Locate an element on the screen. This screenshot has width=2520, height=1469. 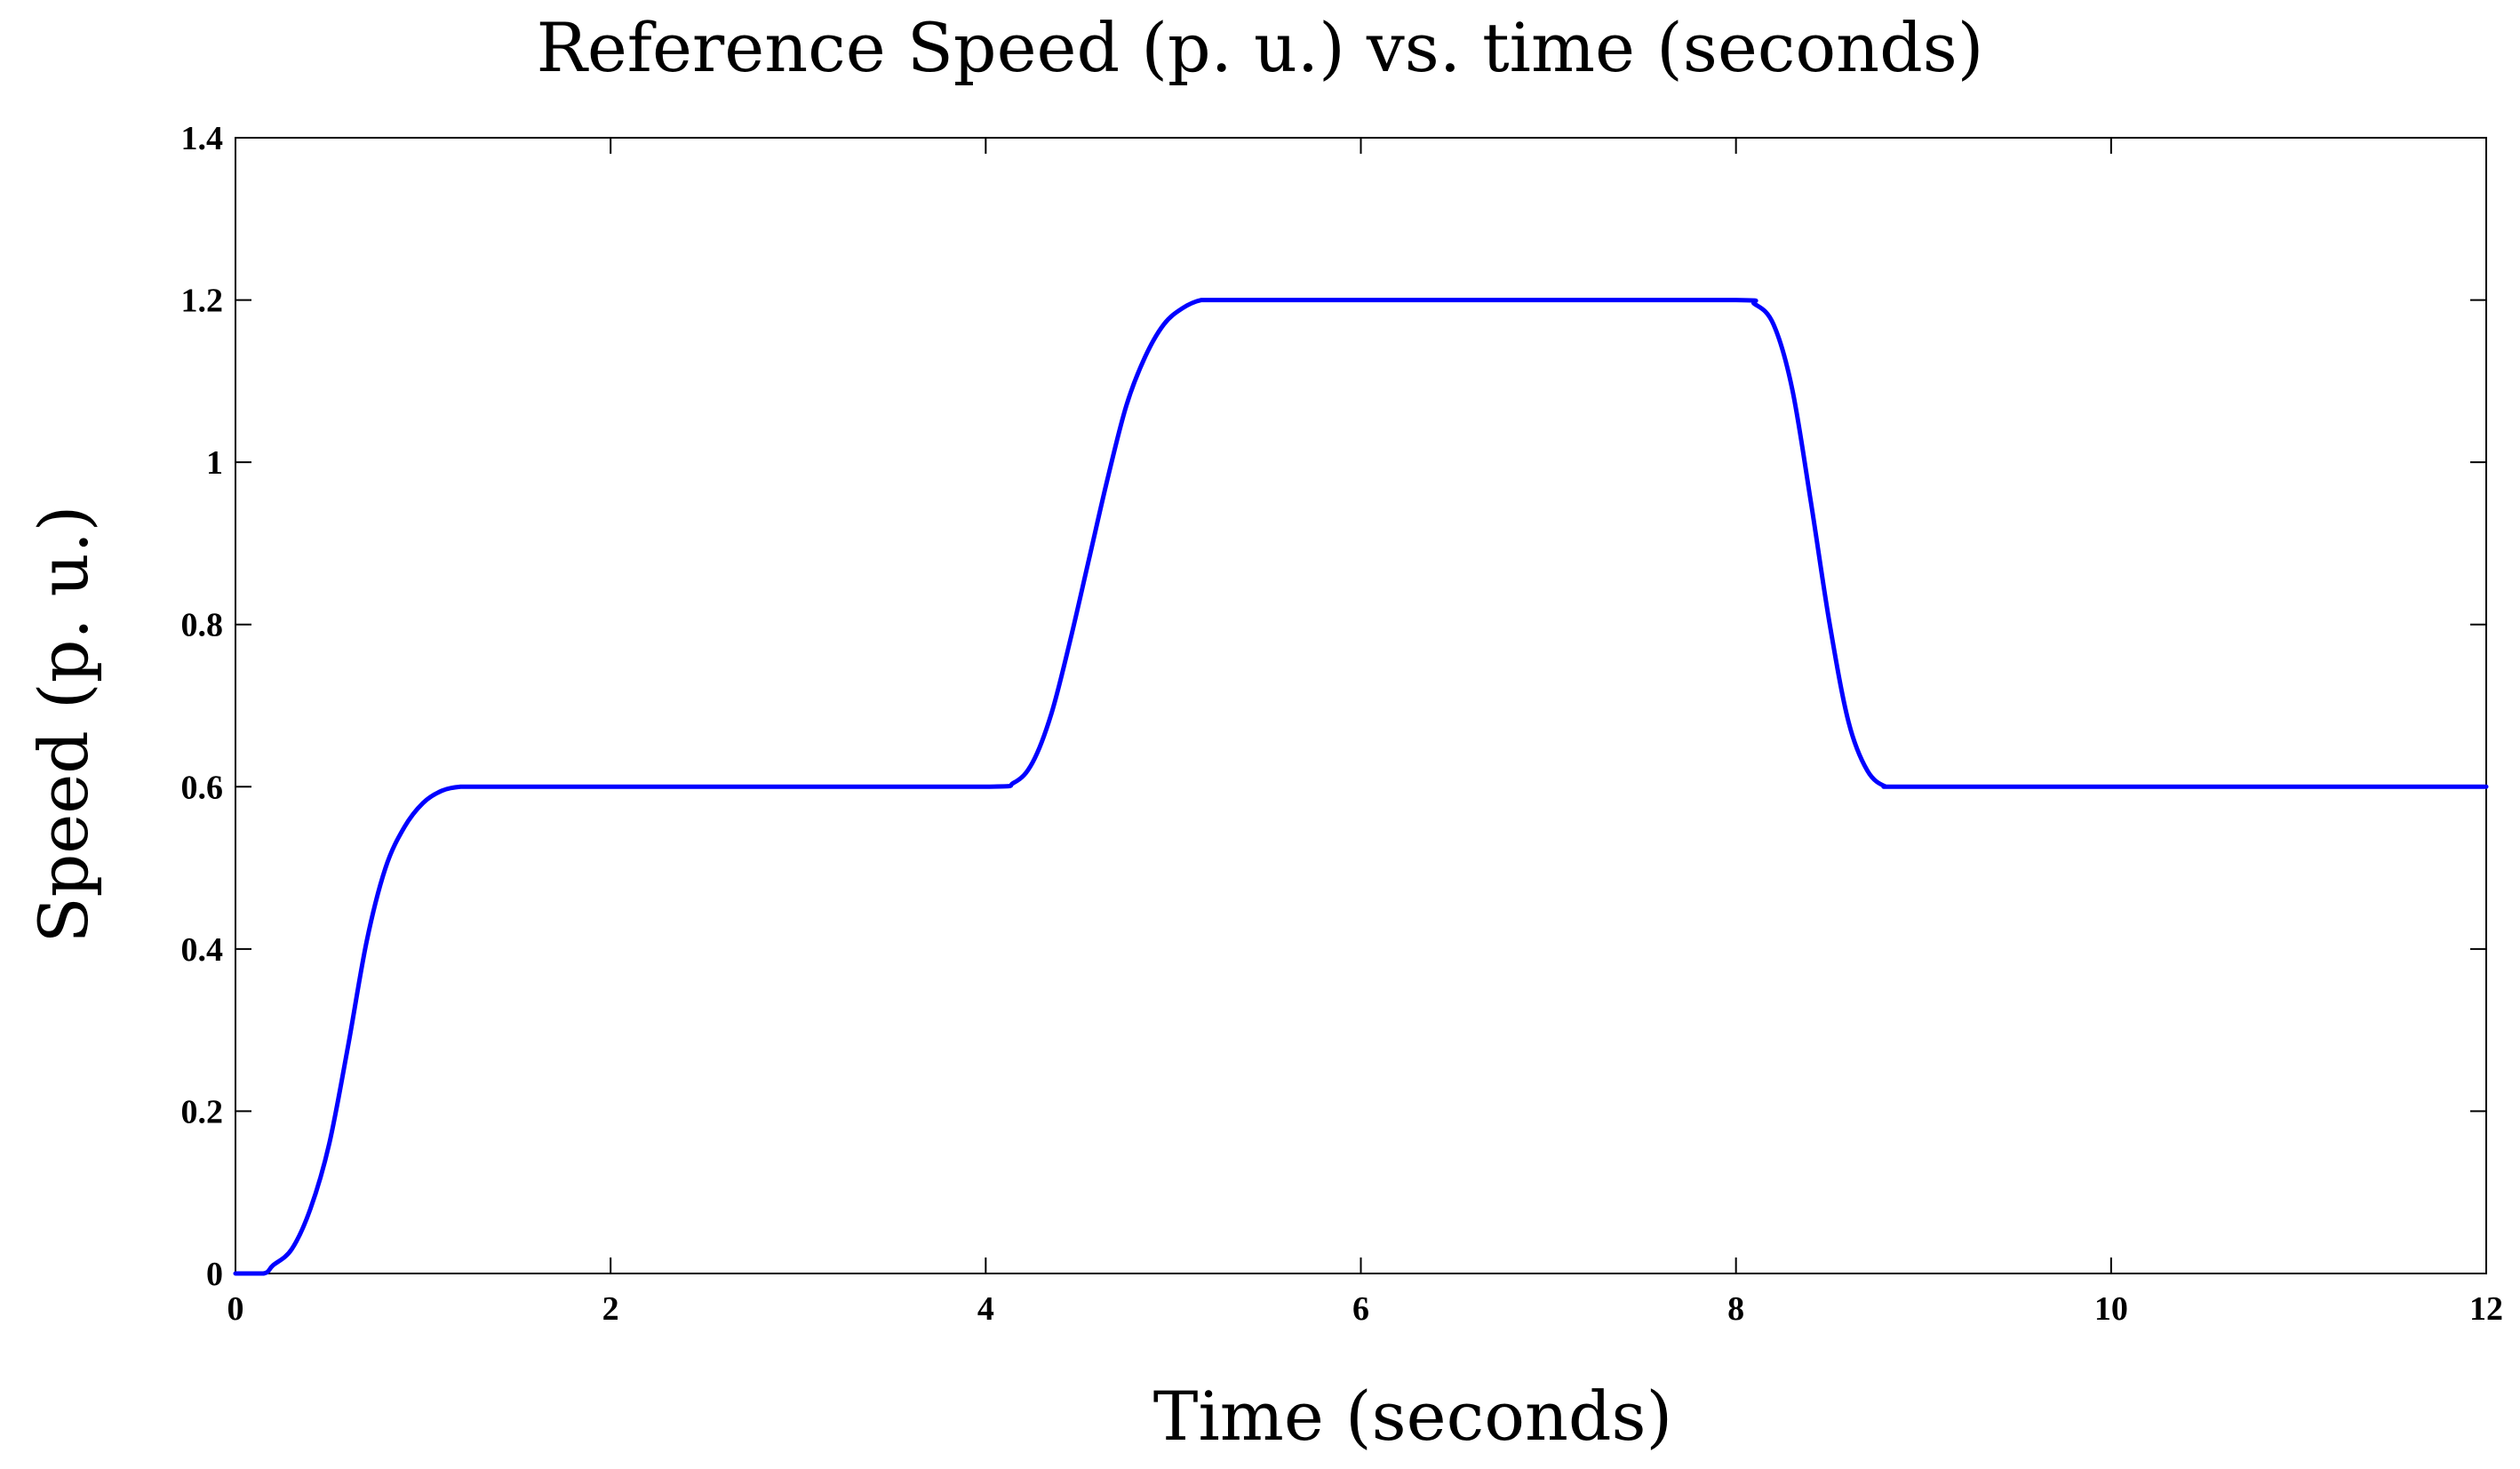
x-tick-label: 8 is located at coordinates (1735, 1309).